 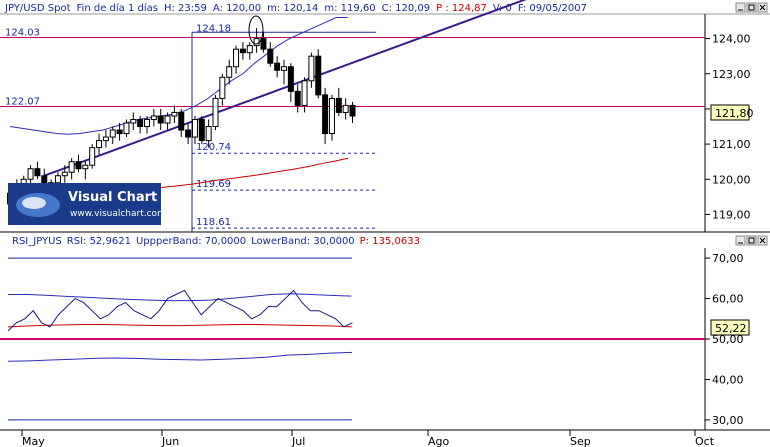 What do you see at coordinates (740, 7) in the screenshot?
I see `minimize-icon` at bounding box center [740, 7].